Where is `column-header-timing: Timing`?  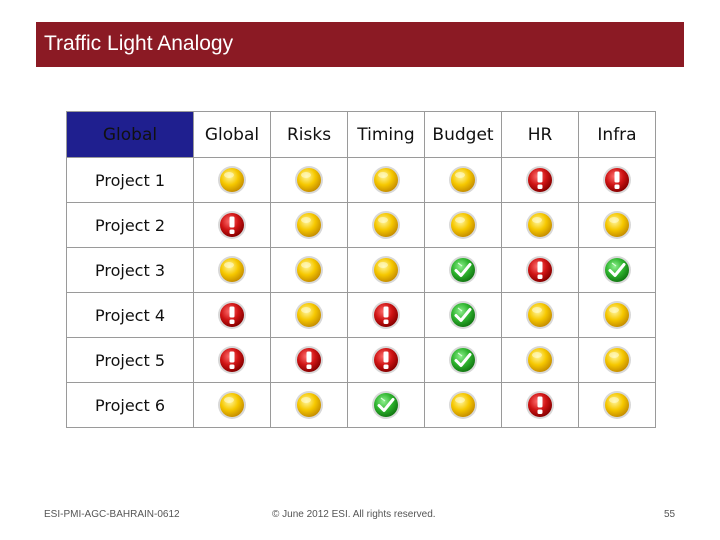
column-header-timing: Timing is located at coordinates (386, 134).